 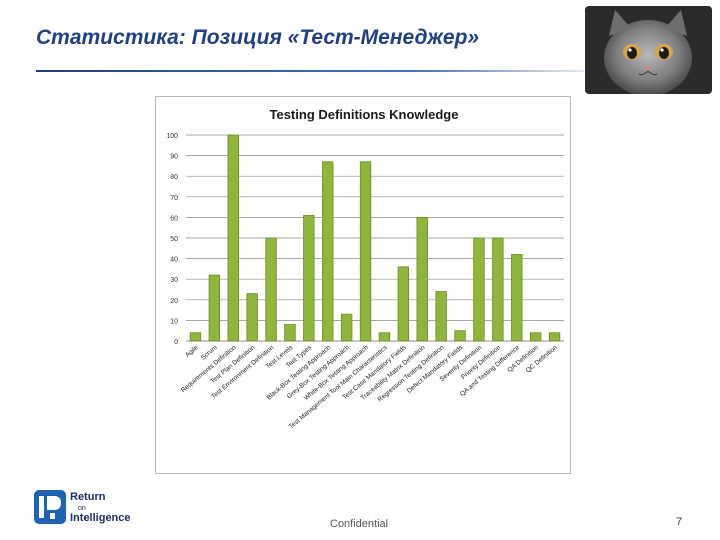 What do you see at coordinates (359, 524) in the screenshot?
I see `confidential-label: Confidential` at bounding box center [359, 524].